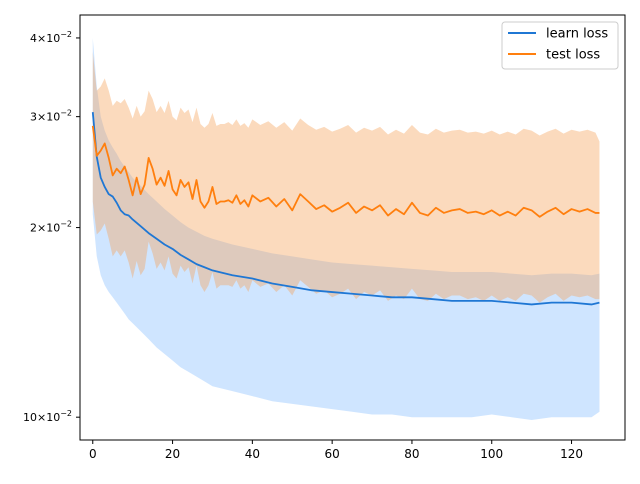 The image size is (640, 484). Describe the element at coordinates (51, 37) in the screenshot. I see `y-tick-label: 4×10⁻²` at that location.